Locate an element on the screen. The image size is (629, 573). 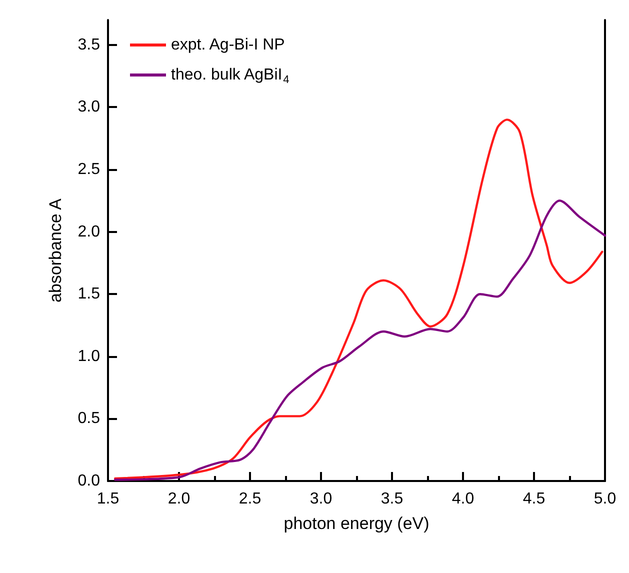
x-tick-label: 2.5 is located at coordinates (250, 499).